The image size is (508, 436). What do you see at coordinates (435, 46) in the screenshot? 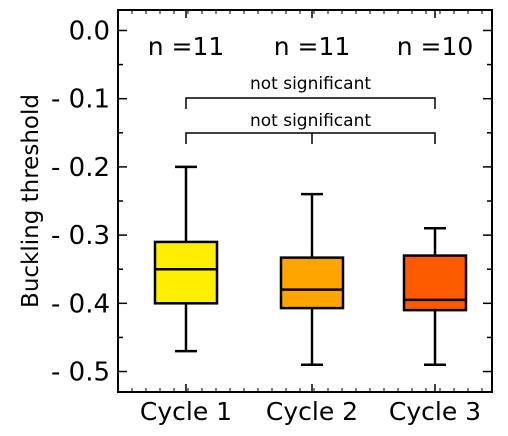
I see `n-label: n =10` at bounding box center [435, 46].